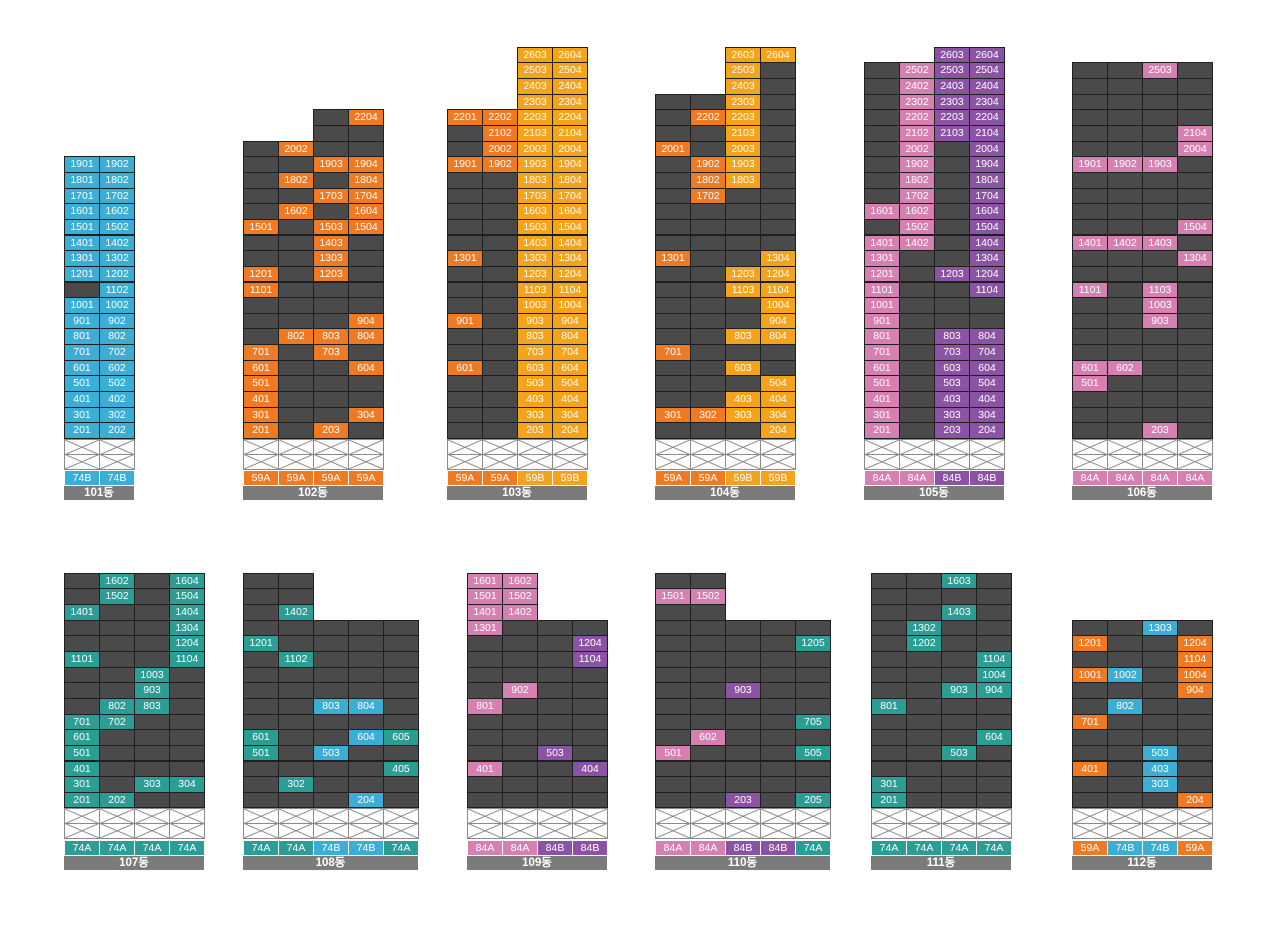 The width and height of the screenshot is (1276, 935). Describe the element at coordinates (117, 706) in the screenshot. I see `unit-cell: 802` at that location.